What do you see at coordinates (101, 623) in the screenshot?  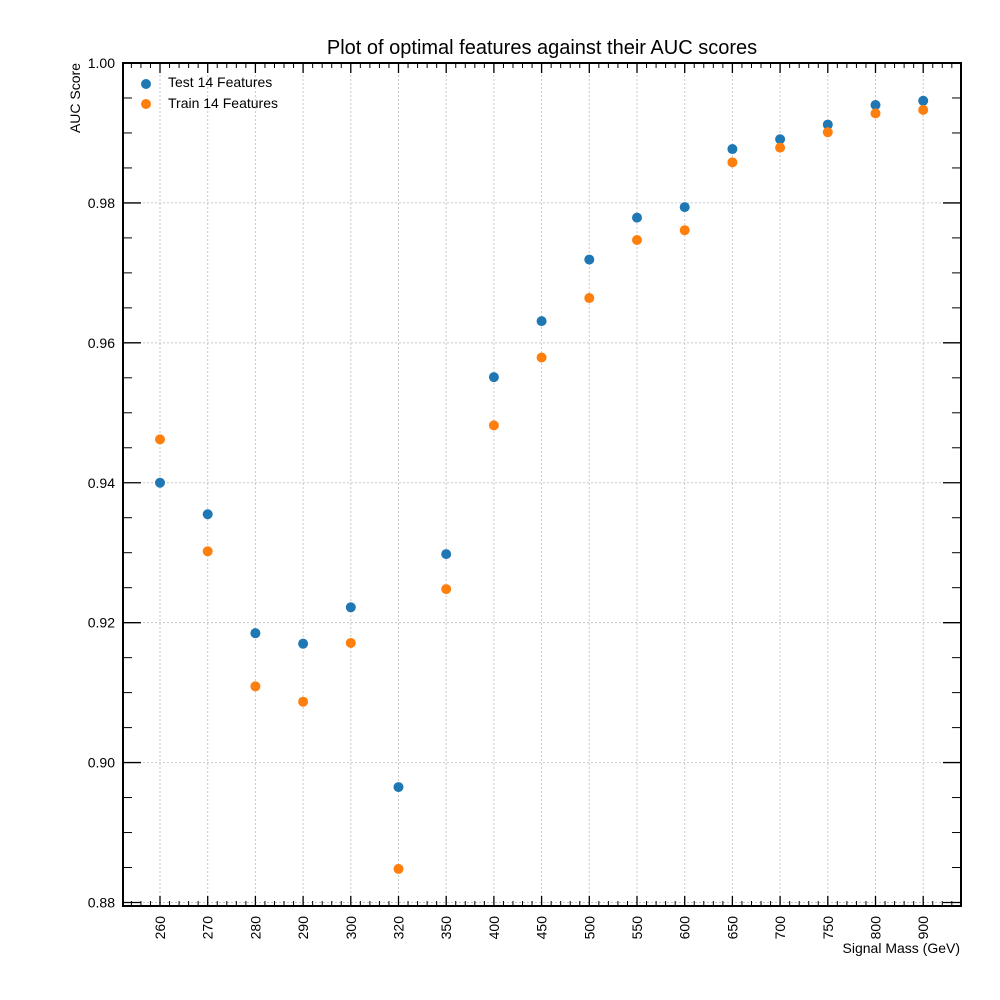 I see `y-tick-label: 0.92` at bounding box center [101, 623].